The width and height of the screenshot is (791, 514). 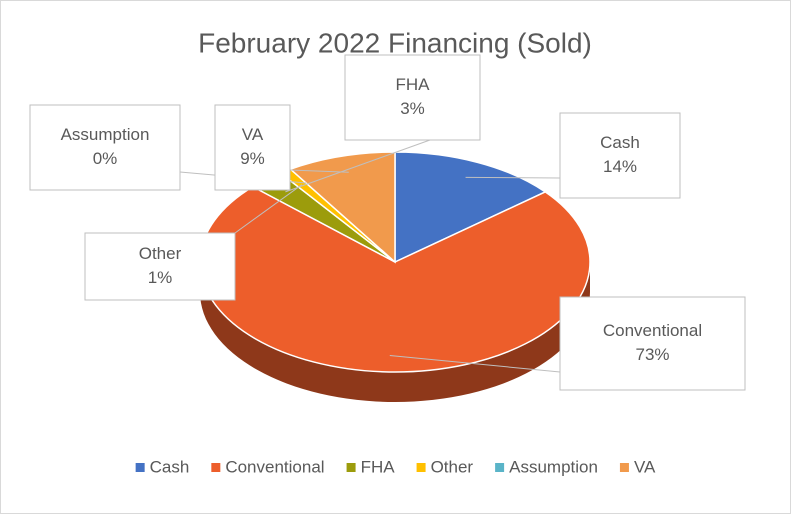 What do you see at coordinates (105, 158) in the screenshot?
I see `data-label-value: 0%` at bounding box center [105, 158].